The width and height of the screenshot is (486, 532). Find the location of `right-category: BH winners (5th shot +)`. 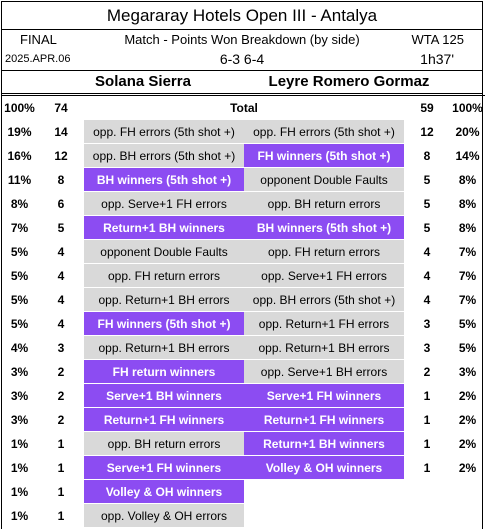

right-category: BH winners (5th shot +) is located at coordinates (324, 227).